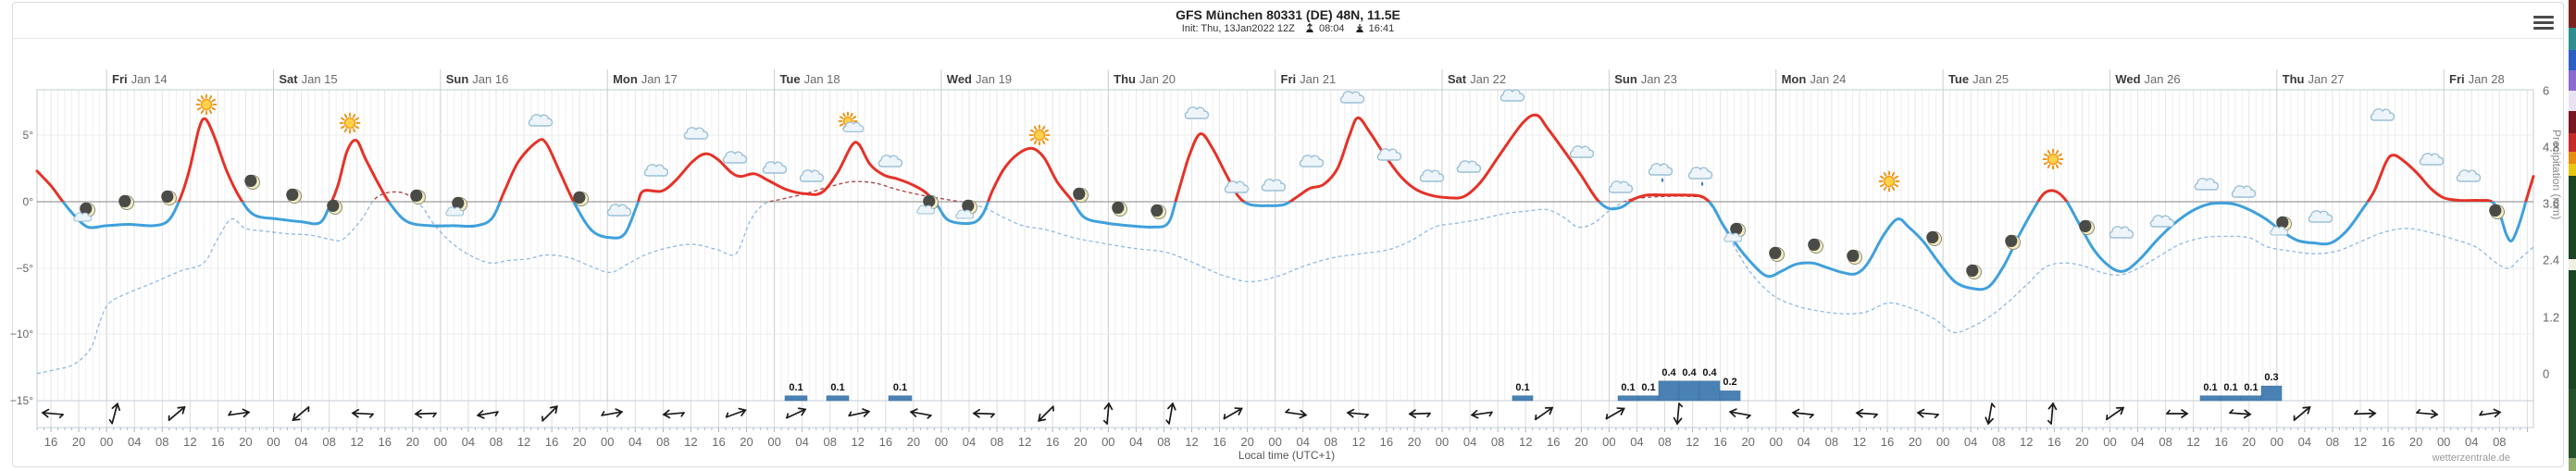 This screenshot has height=471, width=2576. I want to click on day-label: Wed Jan 19, so click(979, 79).